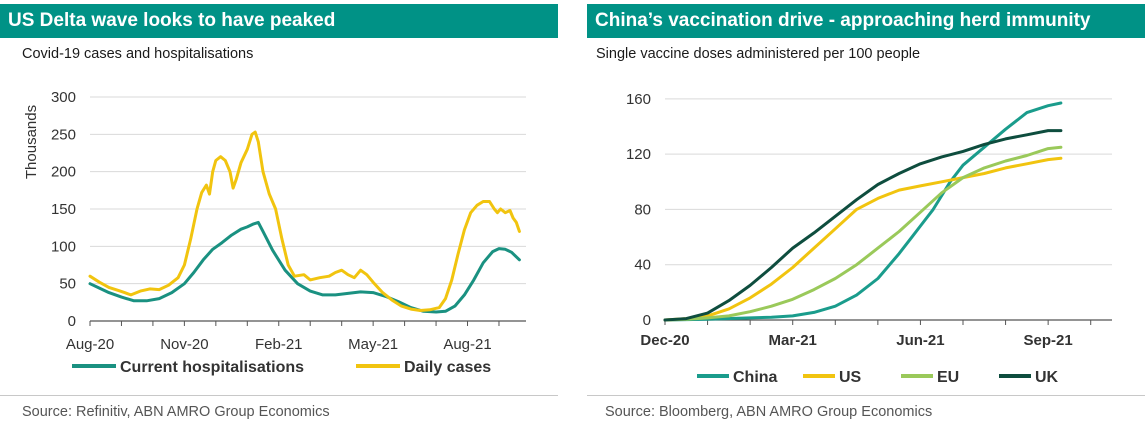  I want to click on left-y-tick-label: 50, so click(67, 284).